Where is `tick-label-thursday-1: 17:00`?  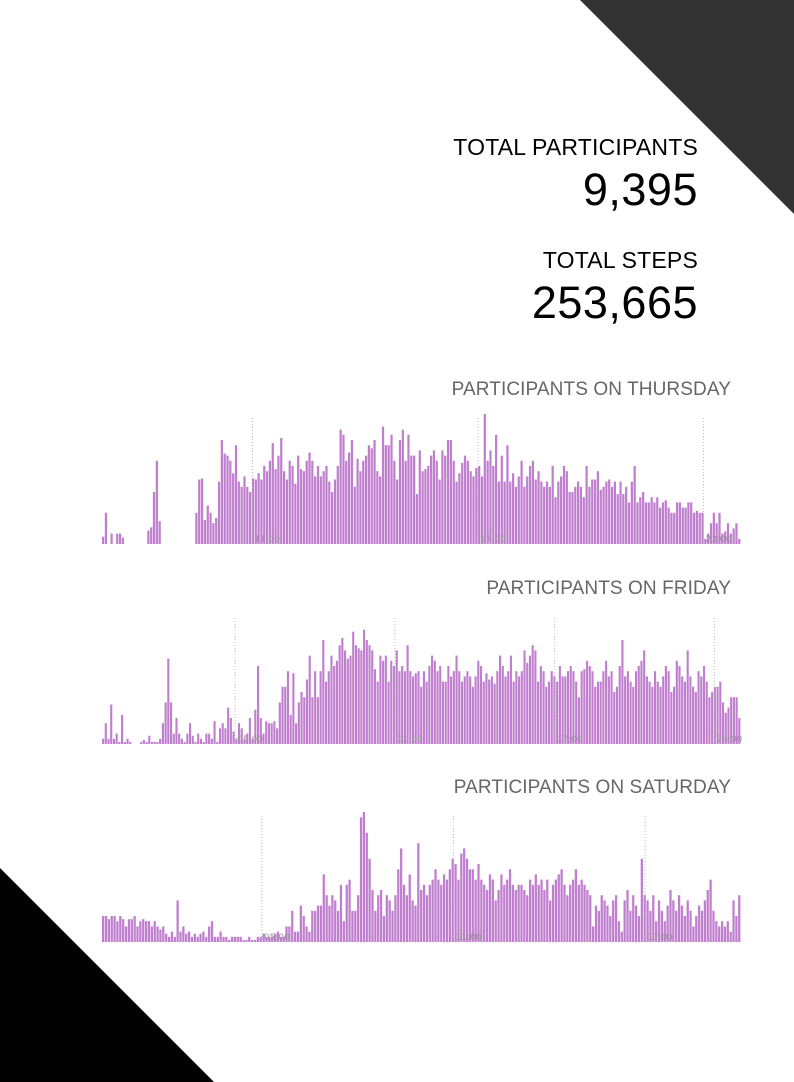
tick-label-thursday-1: 17:00 is located at coordinates (493, 540).